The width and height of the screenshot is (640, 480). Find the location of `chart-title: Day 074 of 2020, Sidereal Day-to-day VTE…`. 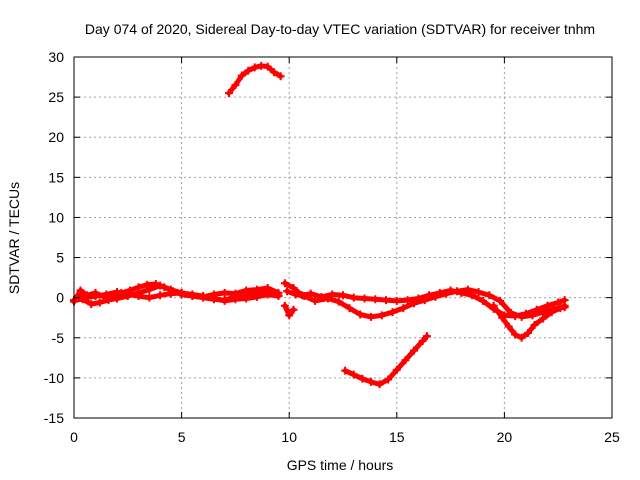

chart-title: Day 074 of 2020, Sidereal Day-to-day VTE… is located at coordinates (340, 29).